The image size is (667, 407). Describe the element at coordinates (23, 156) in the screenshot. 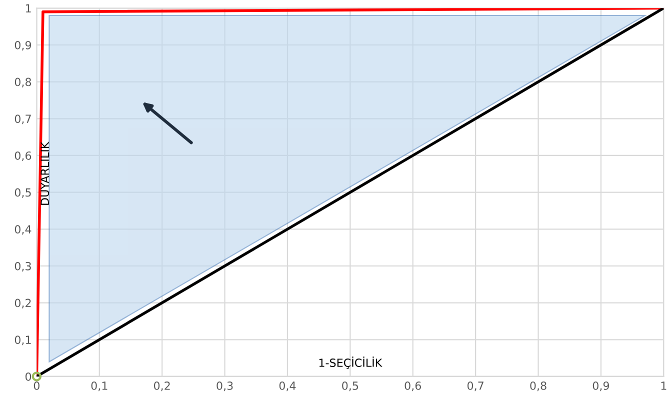

I see `y-tick-label: 0,6` at that location.